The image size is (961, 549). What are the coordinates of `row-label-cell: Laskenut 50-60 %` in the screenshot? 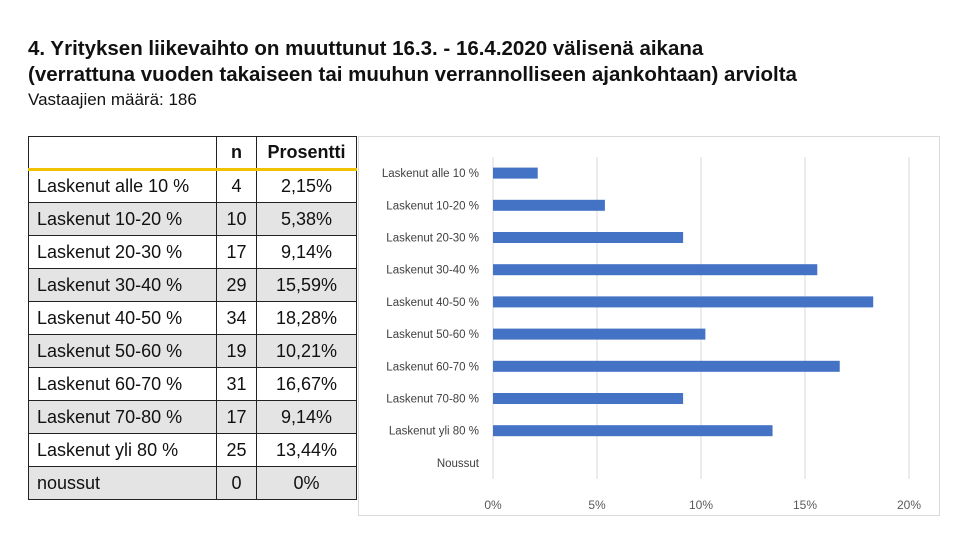 It's located at (122, 351).